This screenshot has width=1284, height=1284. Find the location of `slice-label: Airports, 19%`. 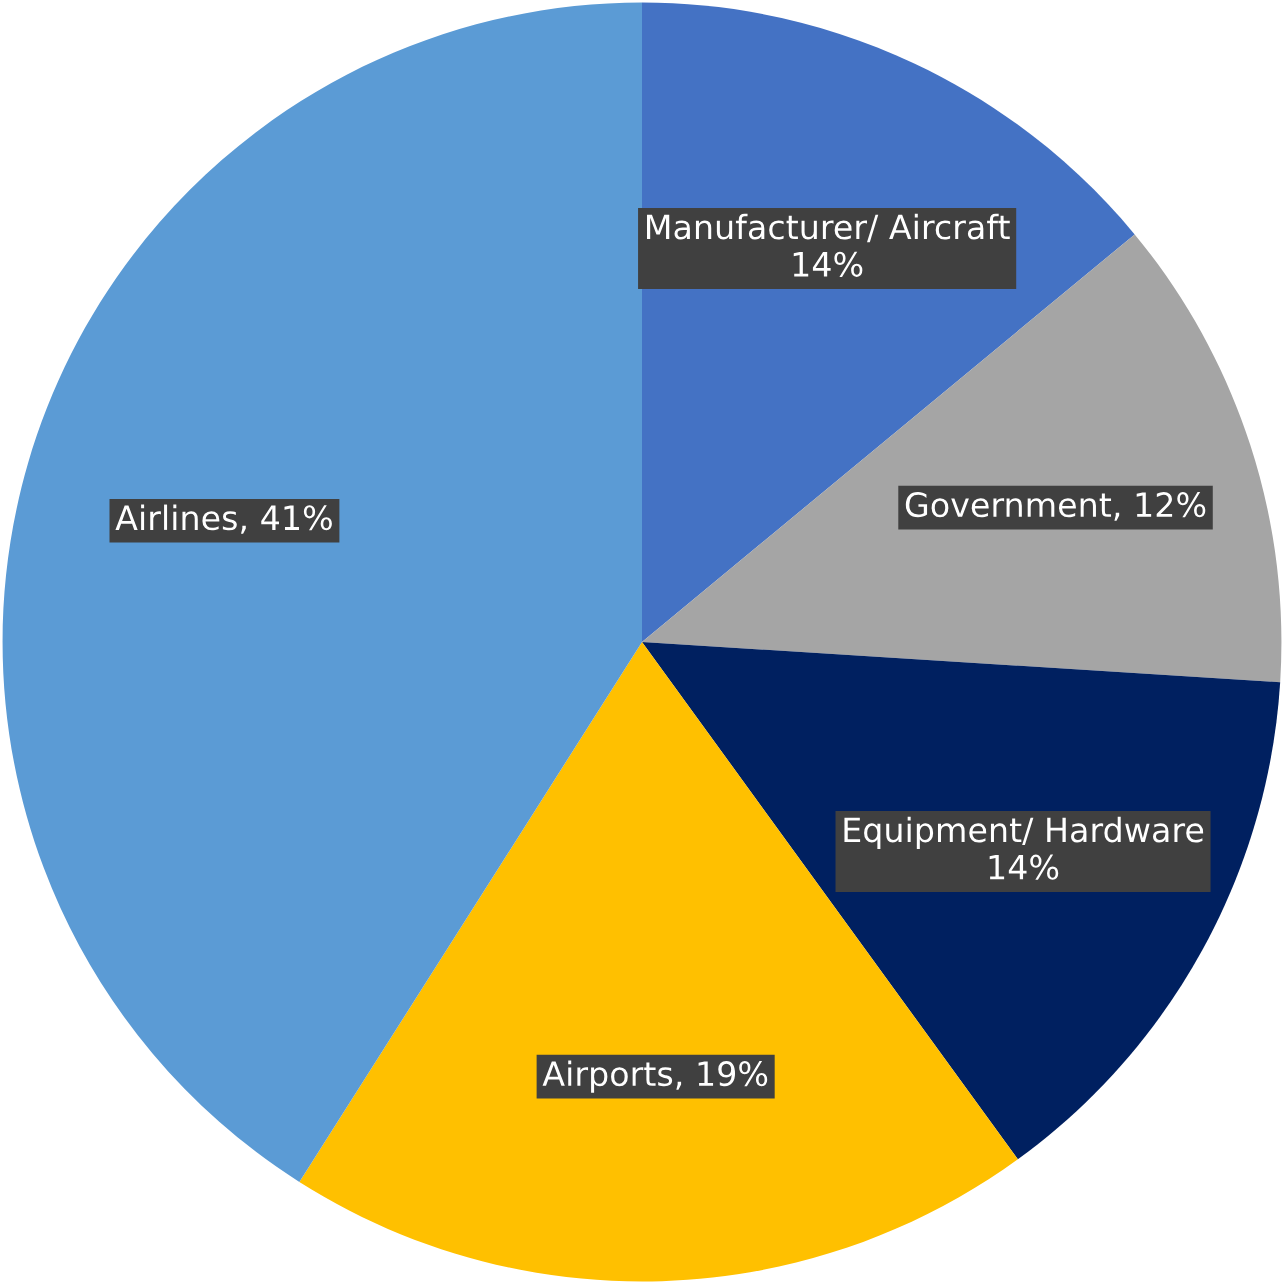

slice-label: Airports, 19% is located at coordinates (655, 1076).